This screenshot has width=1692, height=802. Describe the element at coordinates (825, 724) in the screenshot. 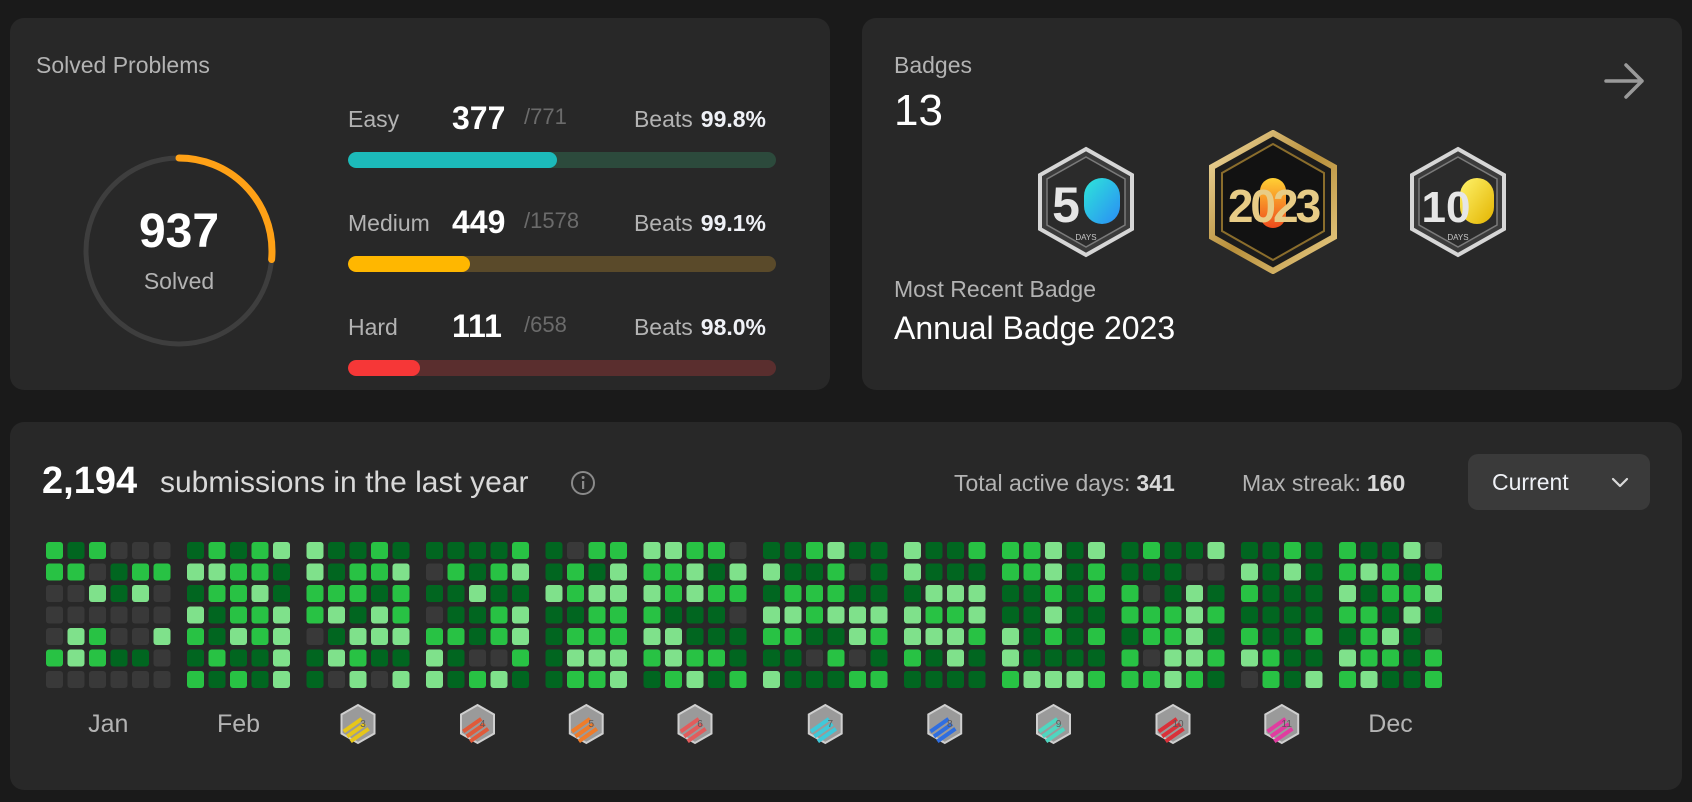

I see `monthly-badge-icon: 7` at that location.